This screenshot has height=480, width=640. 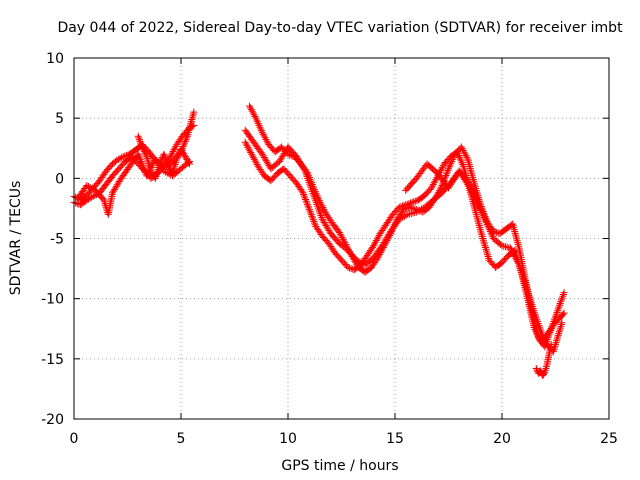 What do you see at coordinates (339, 466) in the screenshot?
I see `x-axis-label: GPS time / hours` at bounding box center [339, 466].